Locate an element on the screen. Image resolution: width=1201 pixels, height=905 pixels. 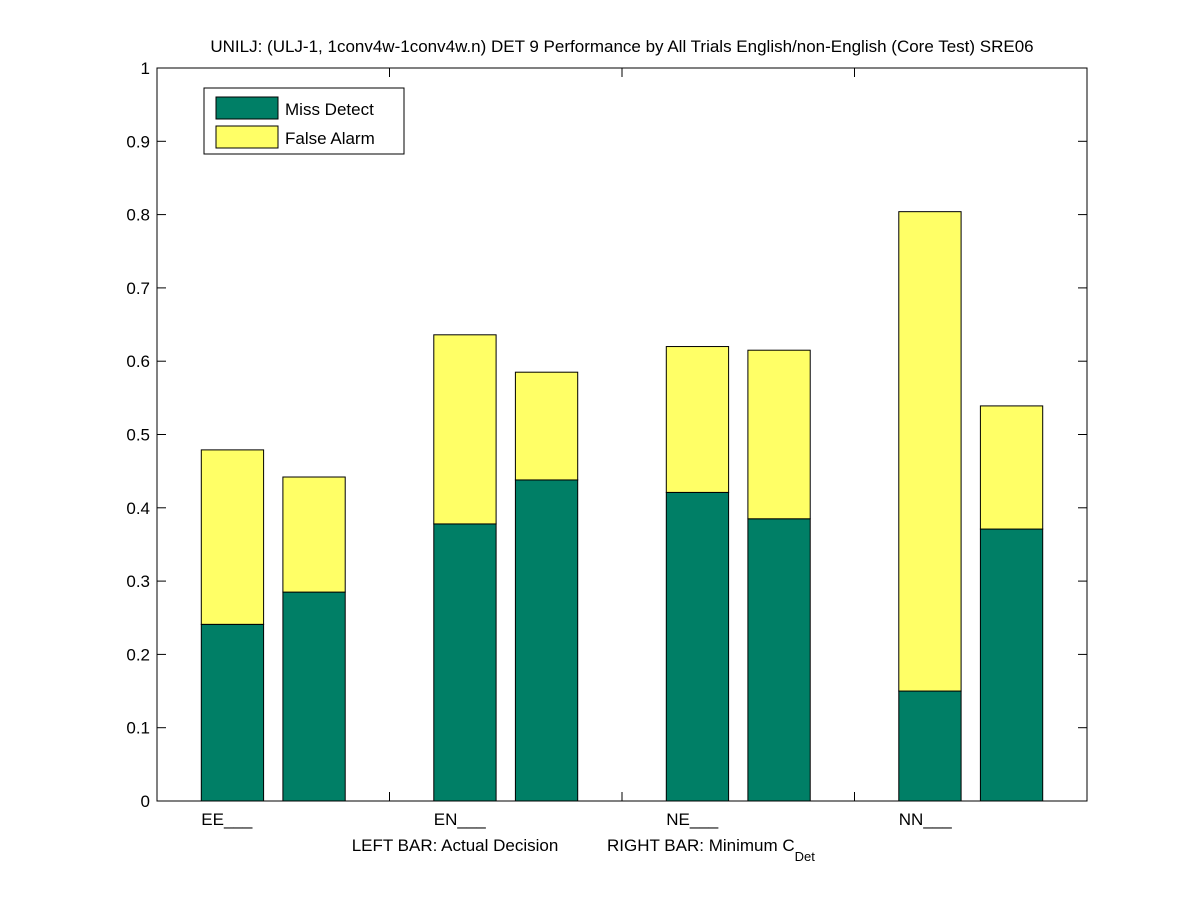
y-tick-label: 0.5 is located at coordinates (138, 435).